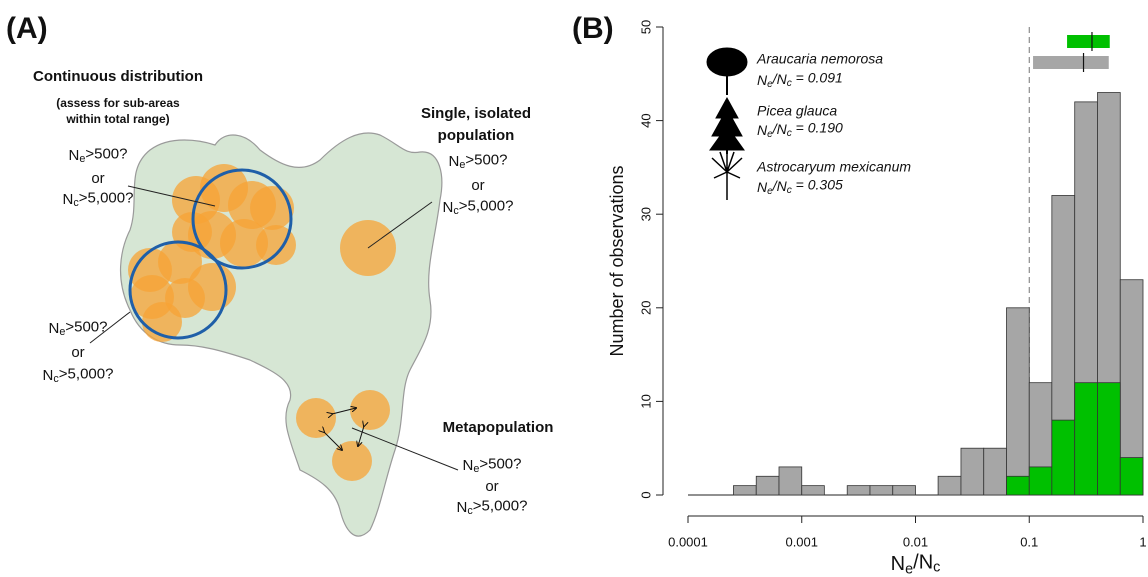  I want to click on y-tick-label: 50, so click(645, 27).